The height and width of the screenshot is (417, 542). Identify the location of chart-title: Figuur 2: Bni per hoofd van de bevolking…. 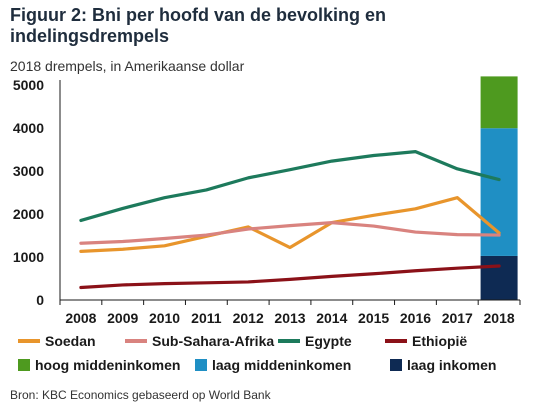
(198, 25).